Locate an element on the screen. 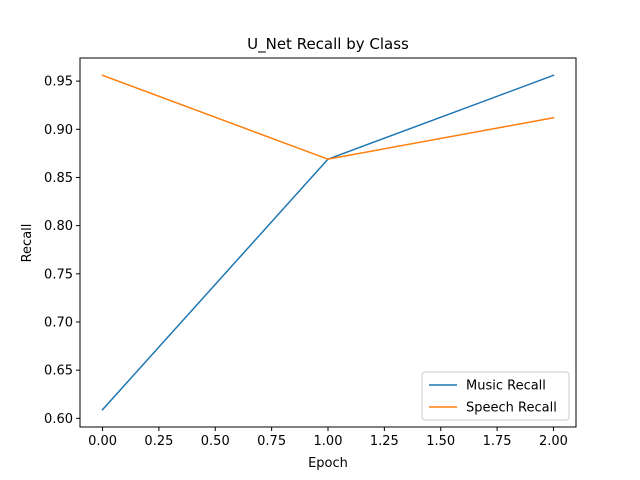 The width and height of the screenshot is (640, 480). y-tick-label: 0.60 is located at coordinates (58, 419).